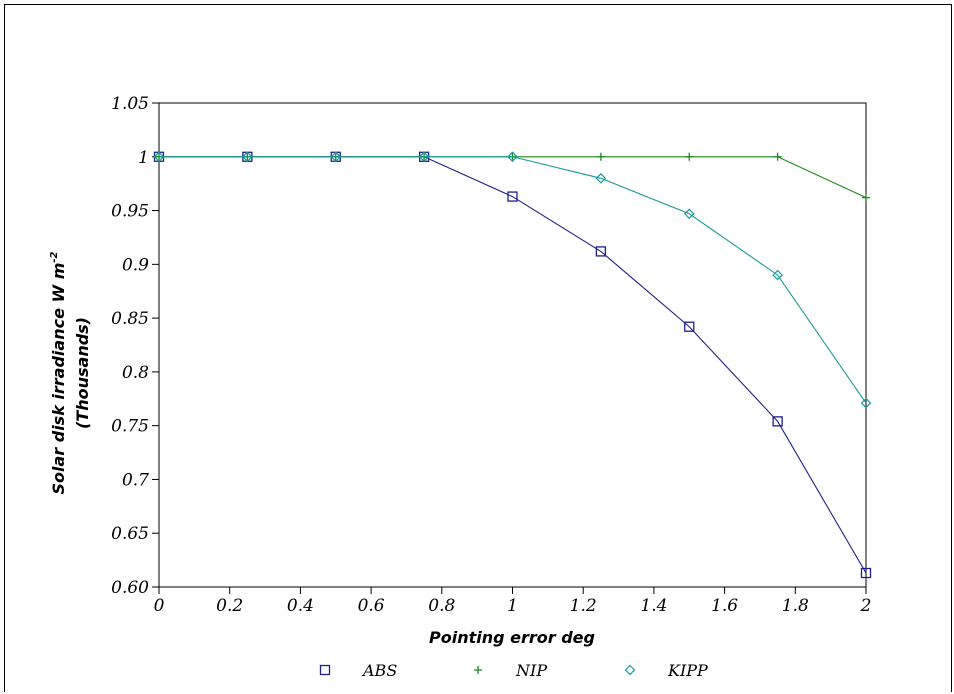  Describe the element at coordinates (358, 670) in the screenshot. I see `legend-item-abs: ABS` at that location.